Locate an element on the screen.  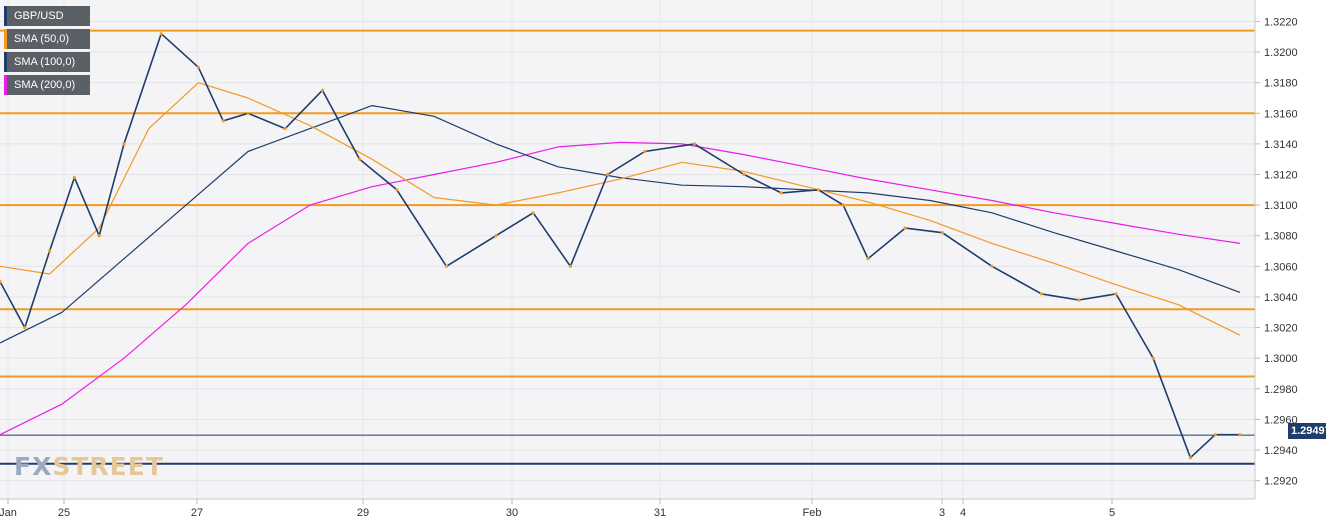
legend-item-sma-50: SMA (50,0) is located at coordinates (47, 39).